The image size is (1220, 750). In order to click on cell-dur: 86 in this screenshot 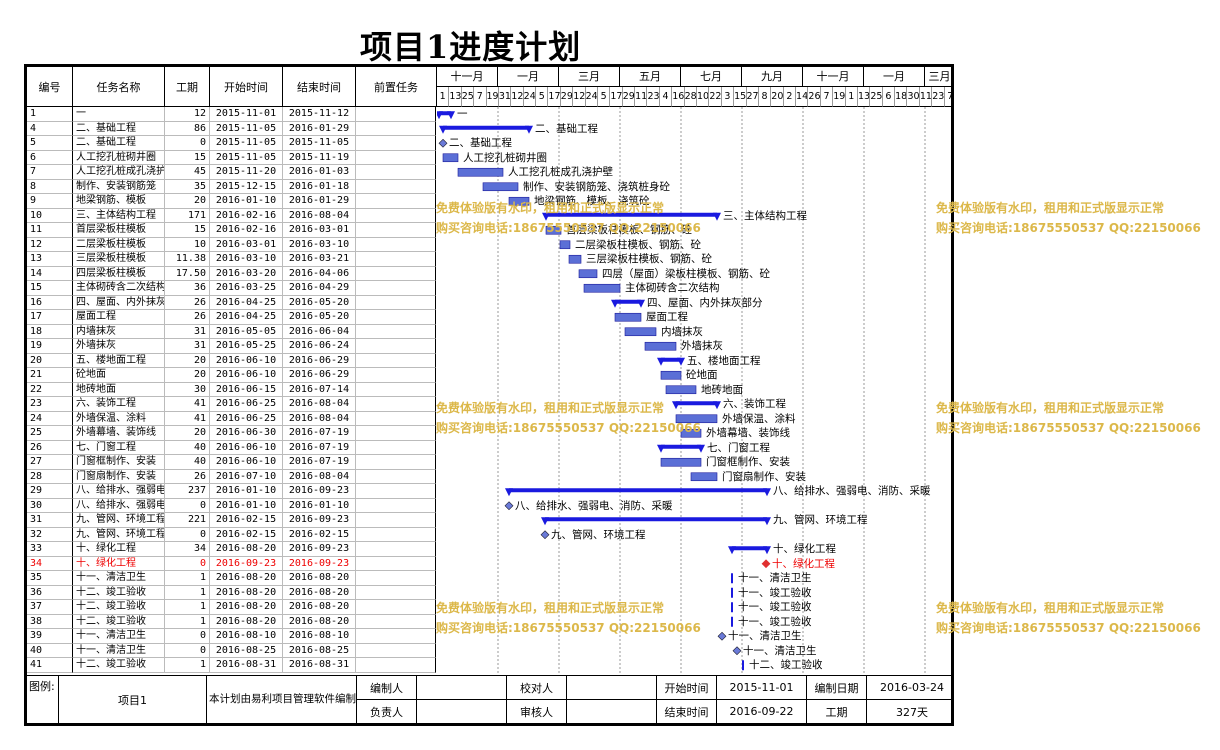, I will do `click(187, 128)`.